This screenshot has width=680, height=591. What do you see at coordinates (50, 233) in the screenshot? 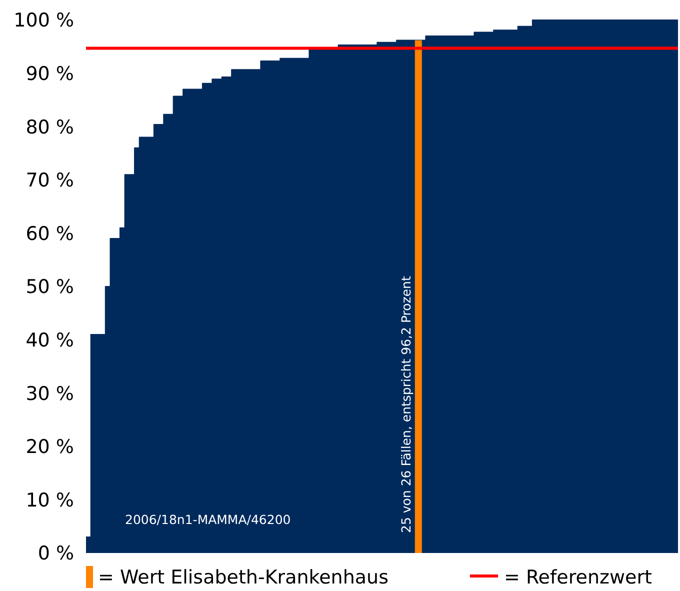
I see `y-tick-label: 60 %` at bounding box center [50, 233].